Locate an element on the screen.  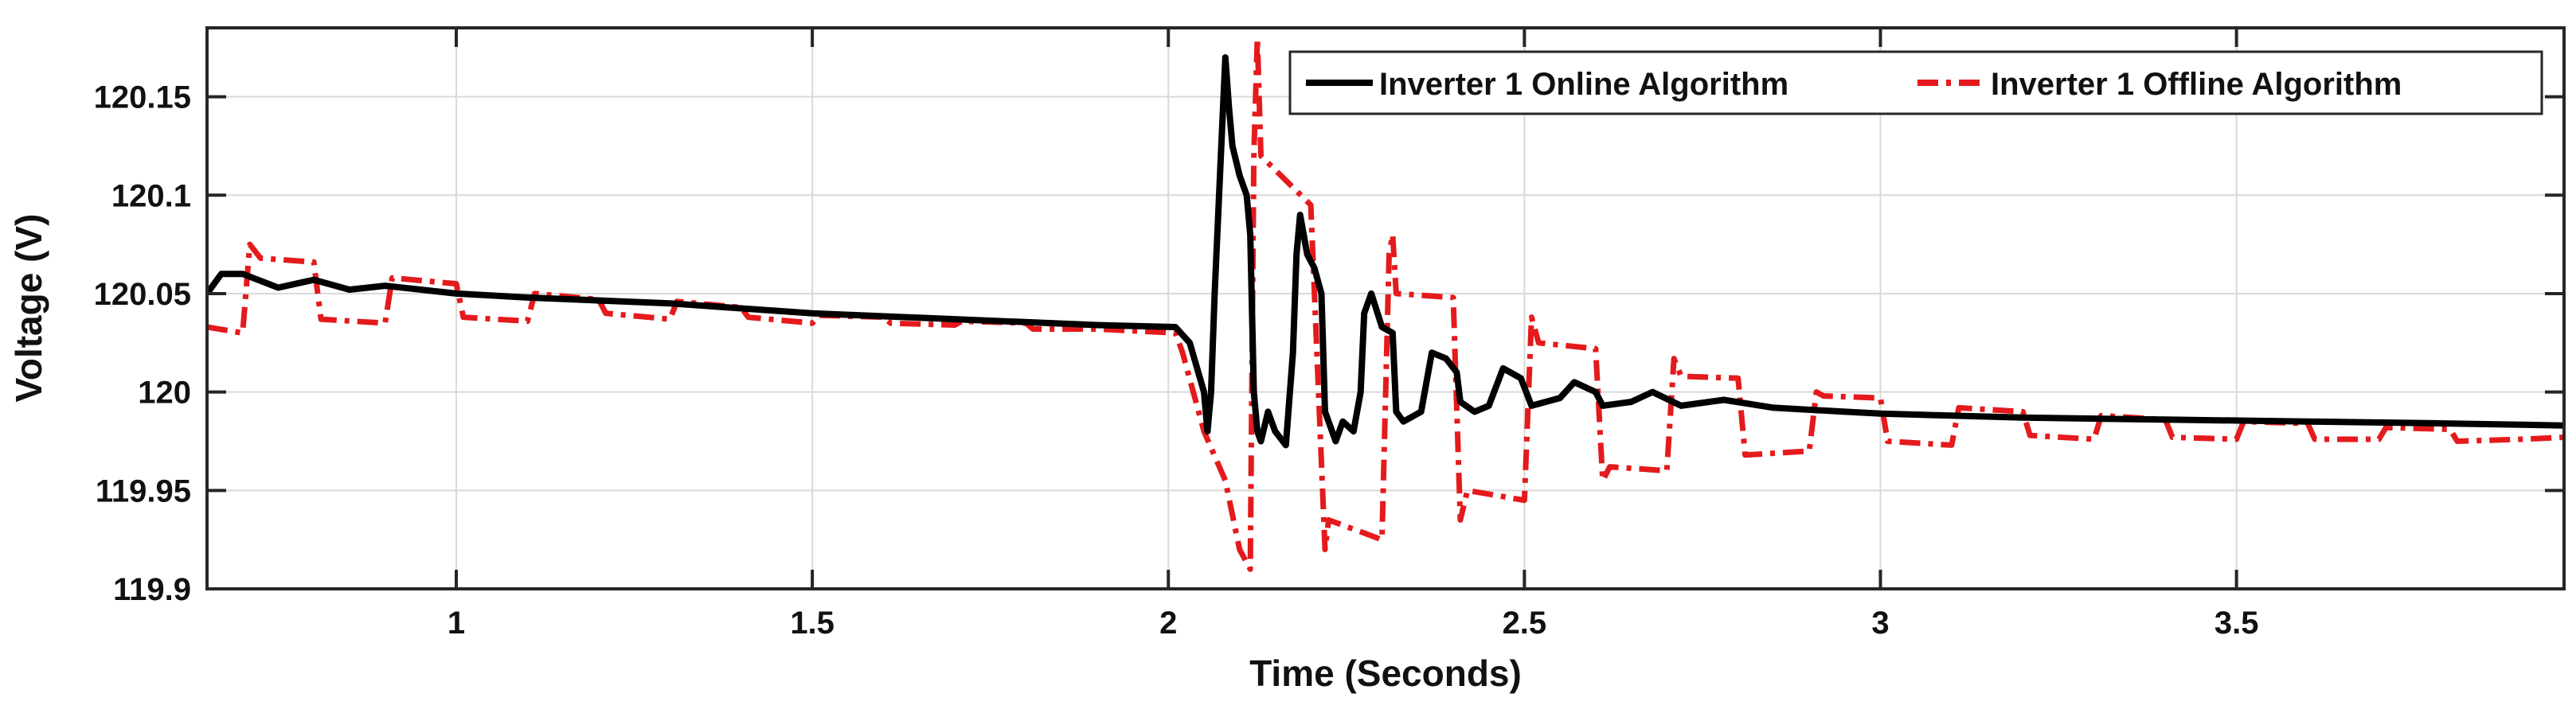
x-tick-label: 2 is located at coordinates (1168, 623).